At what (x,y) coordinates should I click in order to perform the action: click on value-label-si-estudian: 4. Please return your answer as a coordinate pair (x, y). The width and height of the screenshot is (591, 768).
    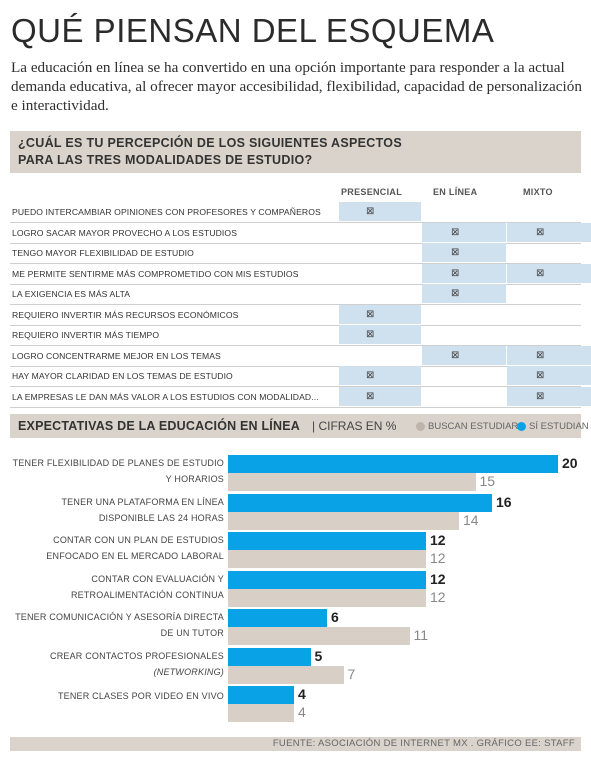
    Looking at the image, I should click on (302, 694).